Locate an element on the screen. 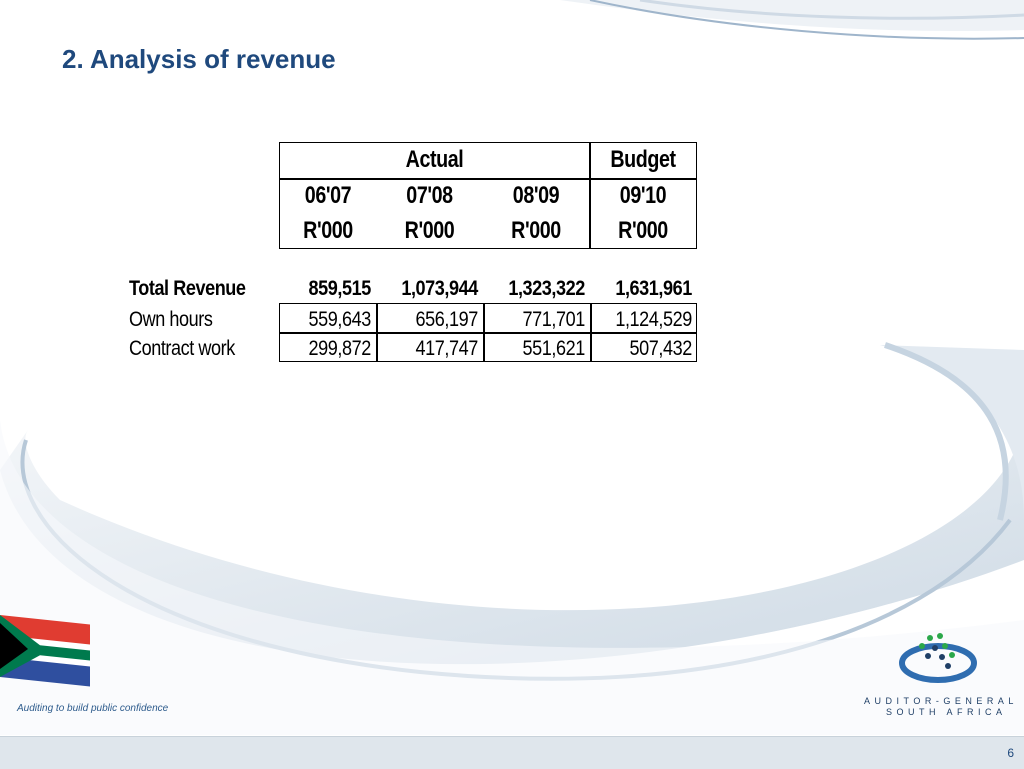 The width and height of the screenshot is (1024, 769). table-header-box is located at coordinates (488, 195).